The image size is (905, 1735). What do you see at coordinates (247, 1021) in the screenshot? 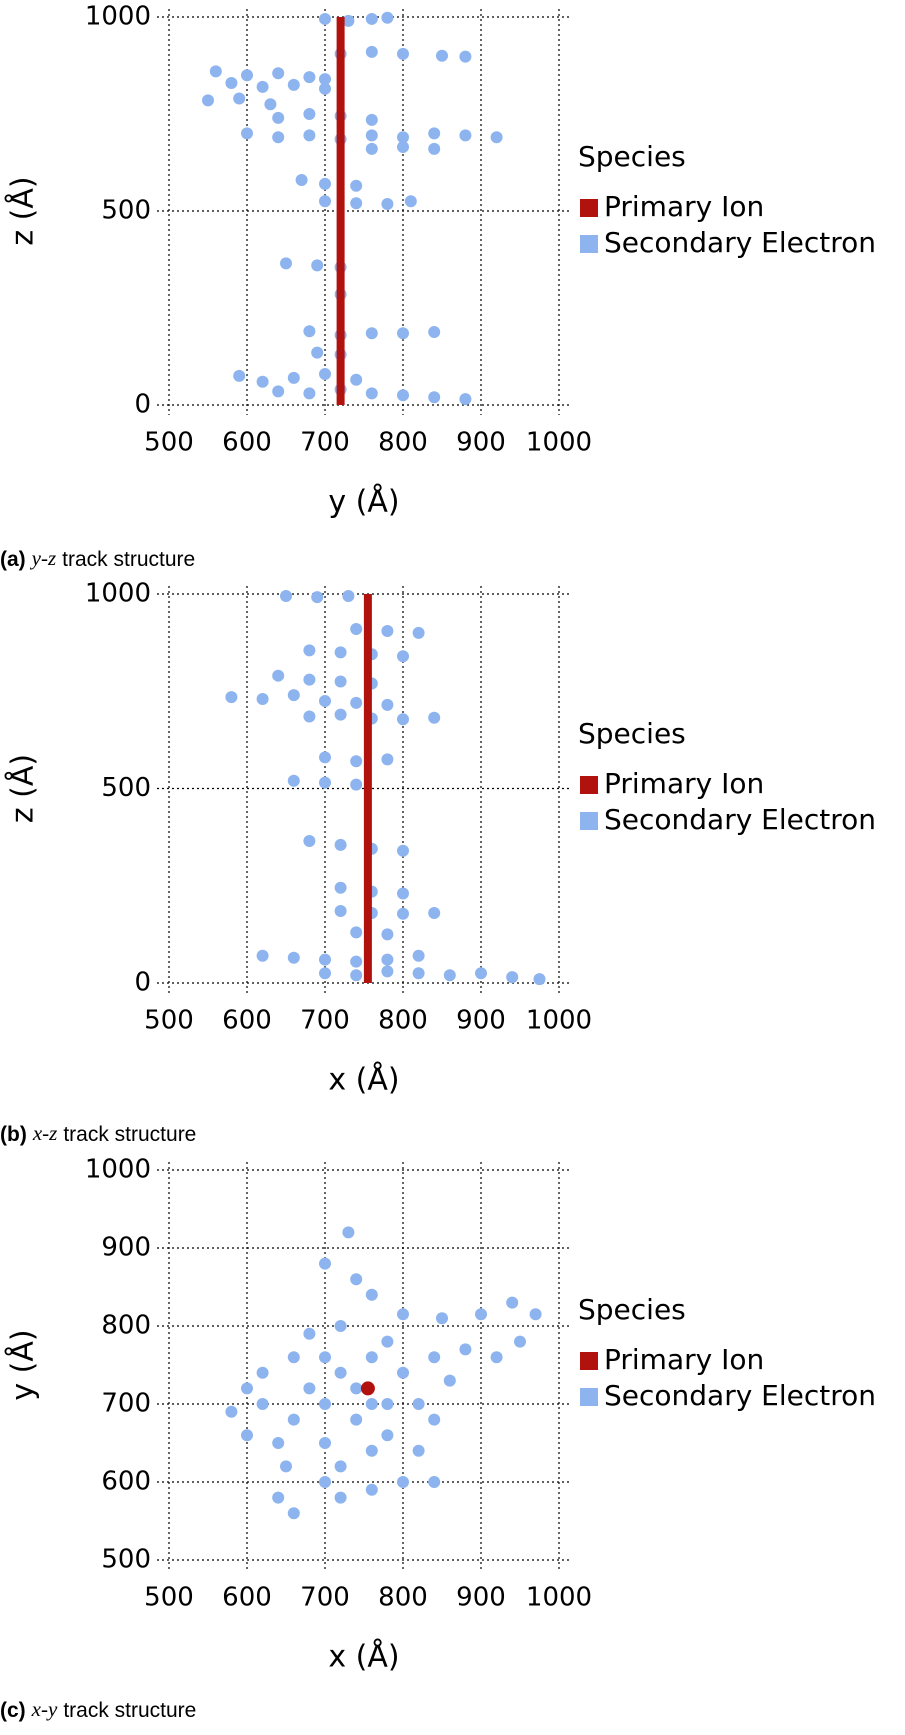
I see `x-tick-label: 600` at bounding box center [247, 1021].